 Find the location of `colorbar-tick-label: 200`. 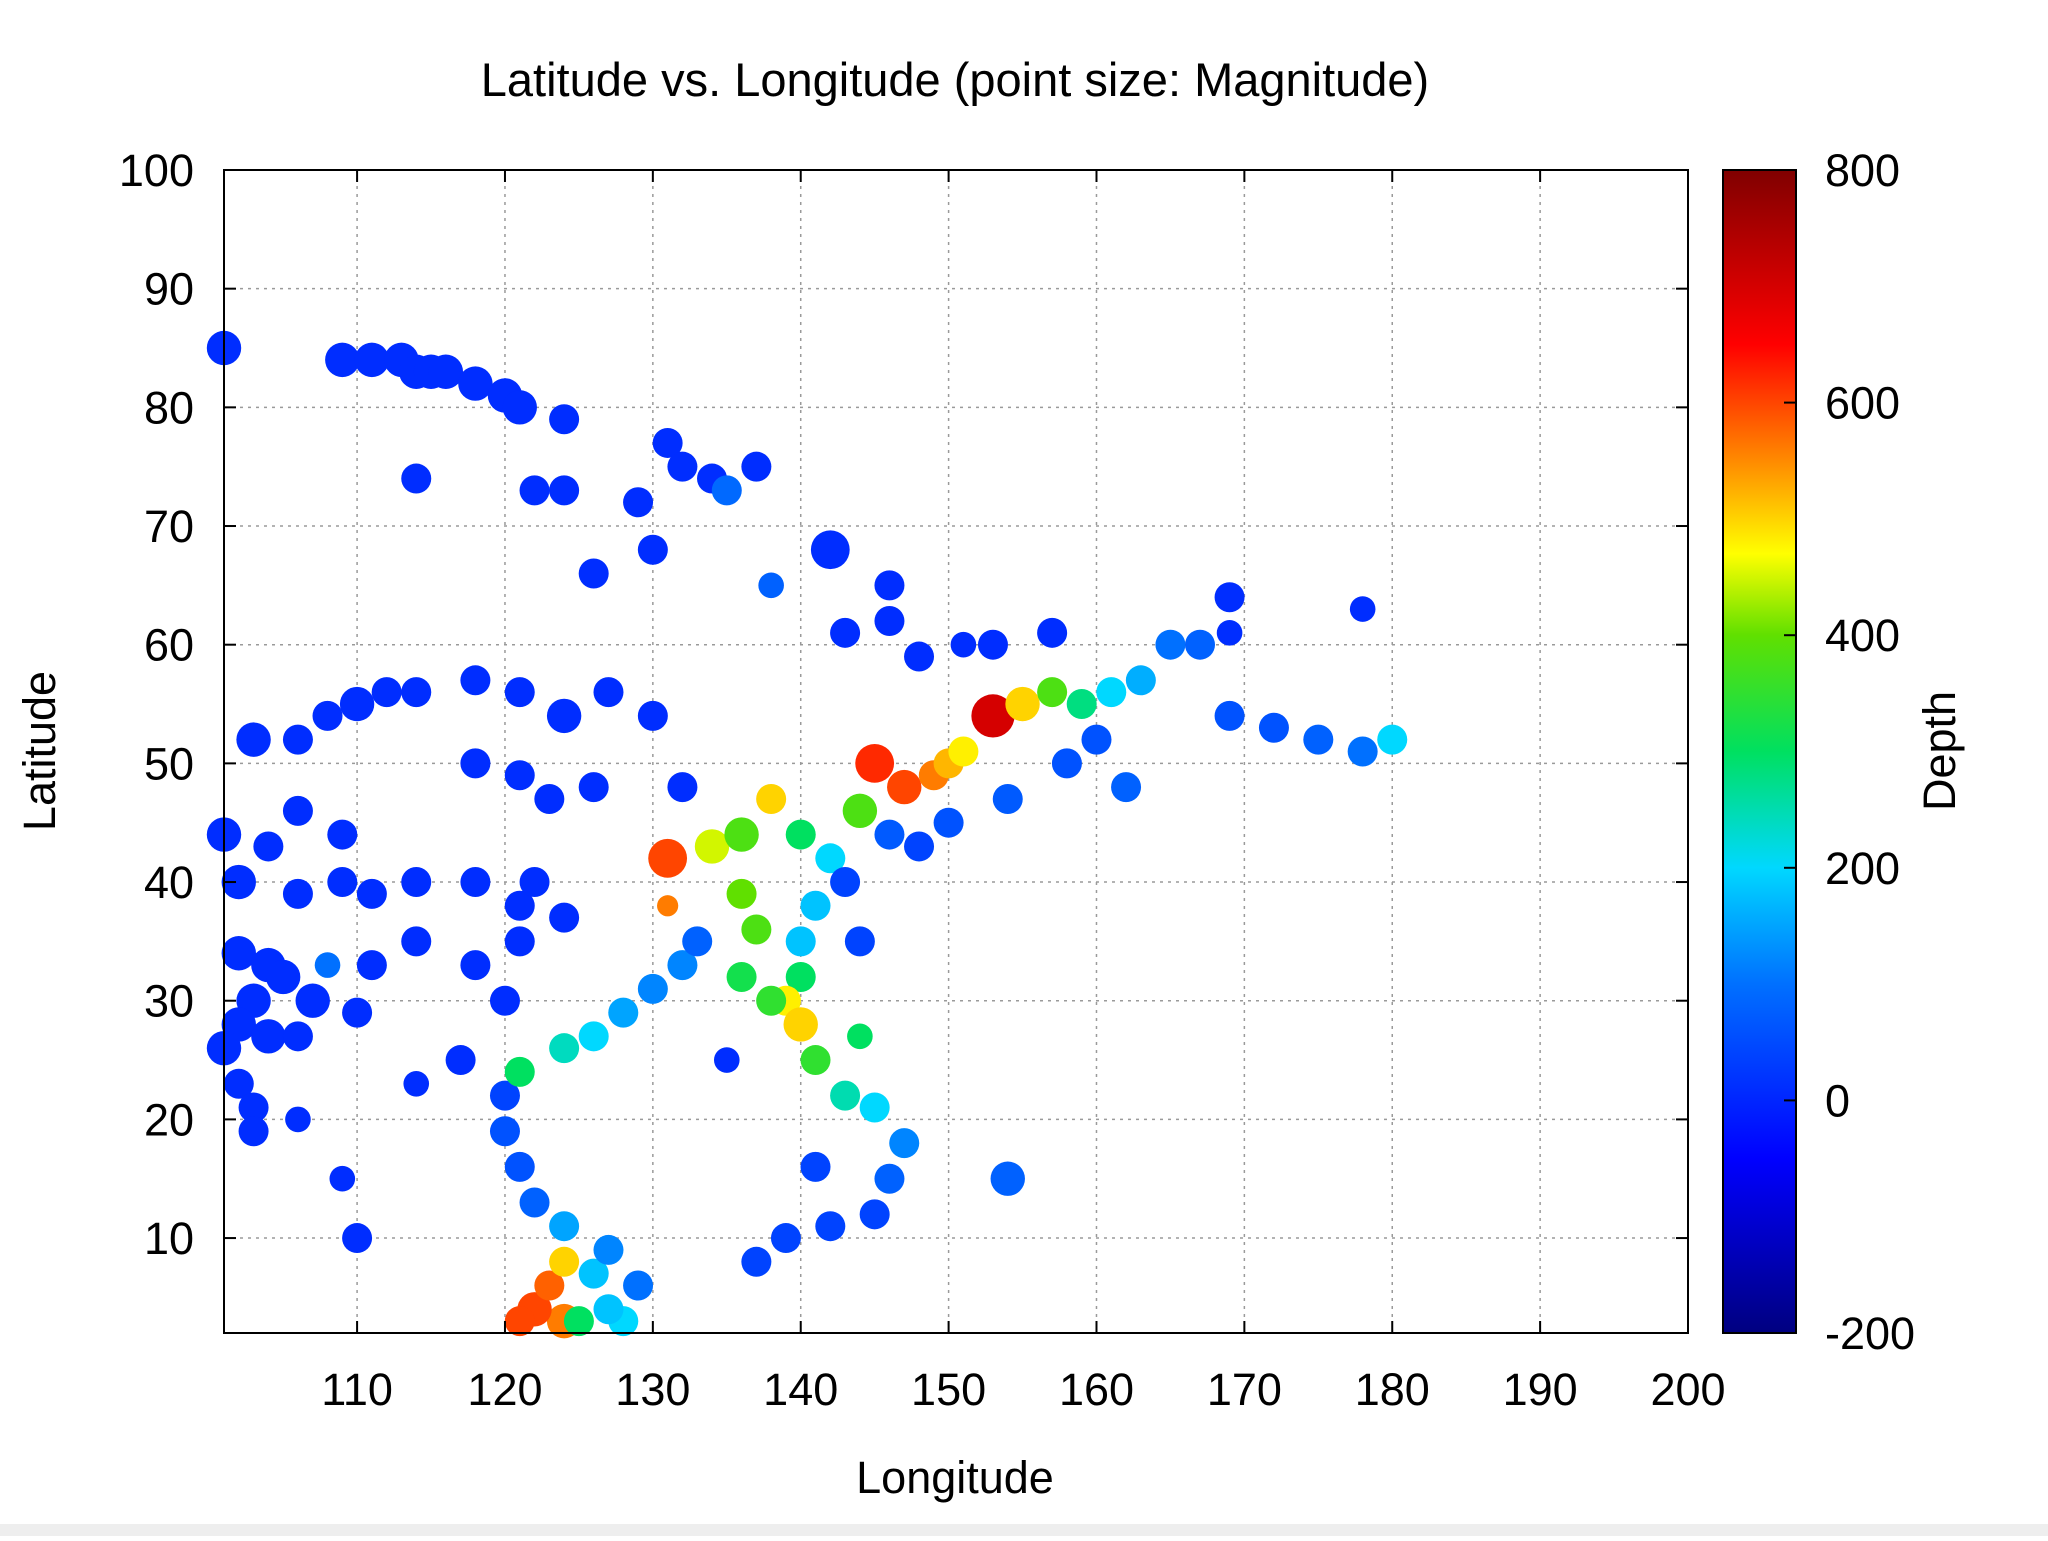

colorbar-tick-label: 200 is located at coordinates (1862, 868).